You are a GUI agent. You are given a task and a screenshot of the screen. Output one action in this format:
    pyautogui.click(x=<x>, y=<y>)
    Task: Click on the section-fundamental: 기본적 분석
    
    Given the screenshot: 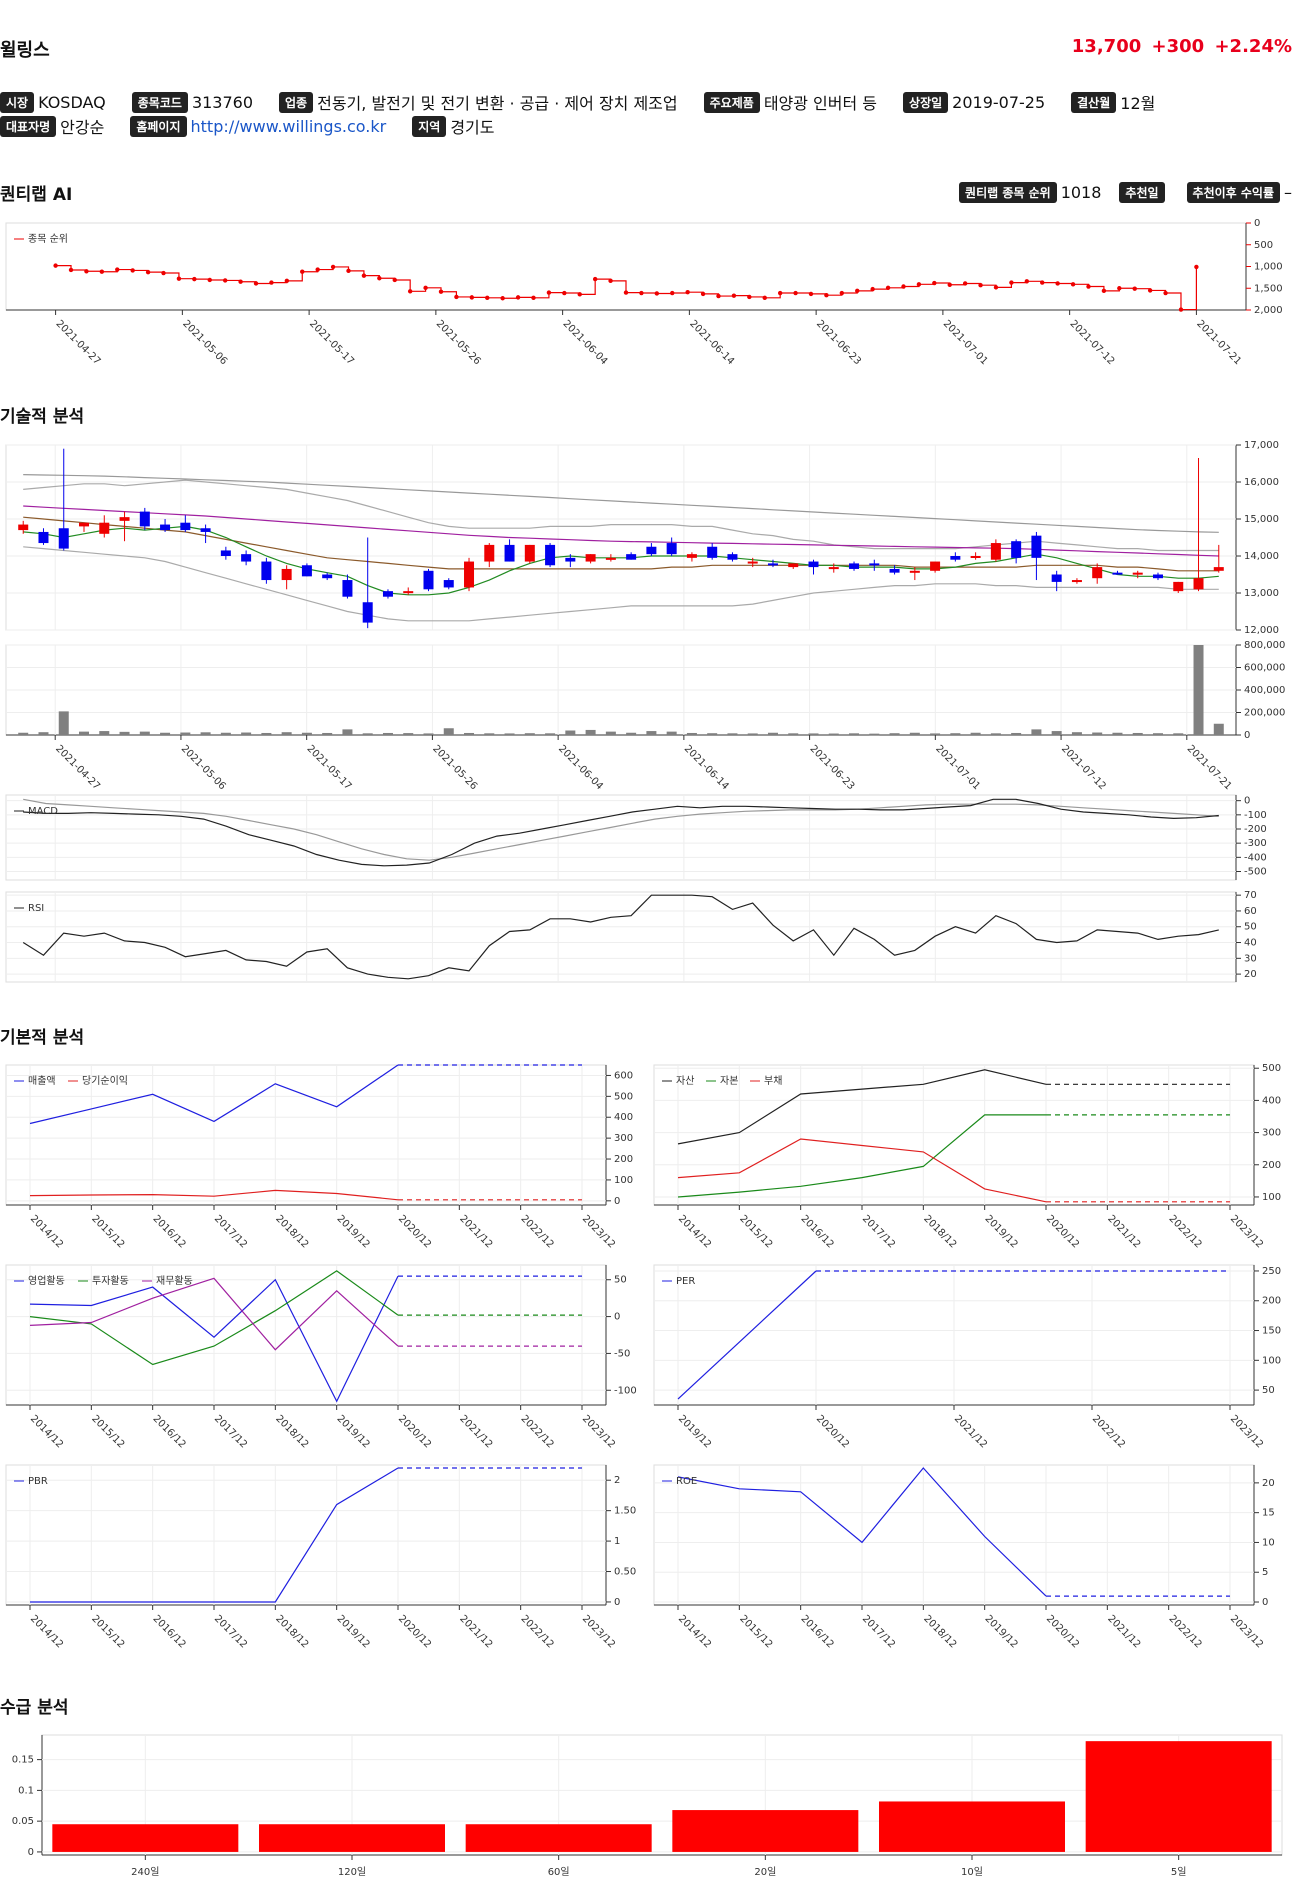 What is the action you would take?
    pyautogui.click(x=42, y=1038)
    